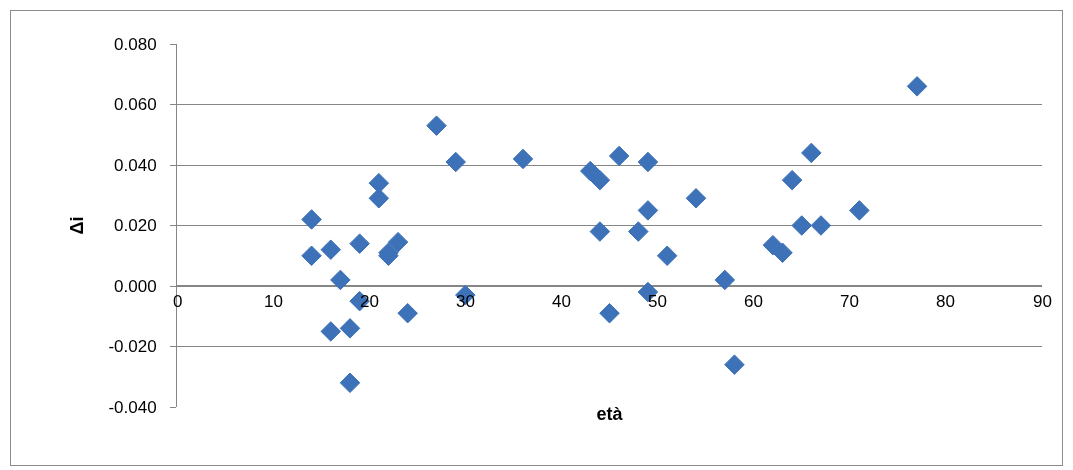 The width and height of the screenshot is (1073, 470). Describe the element at coordinates (76, 225) in the screenshot. I see `y-axis-title: Δi` at that location.